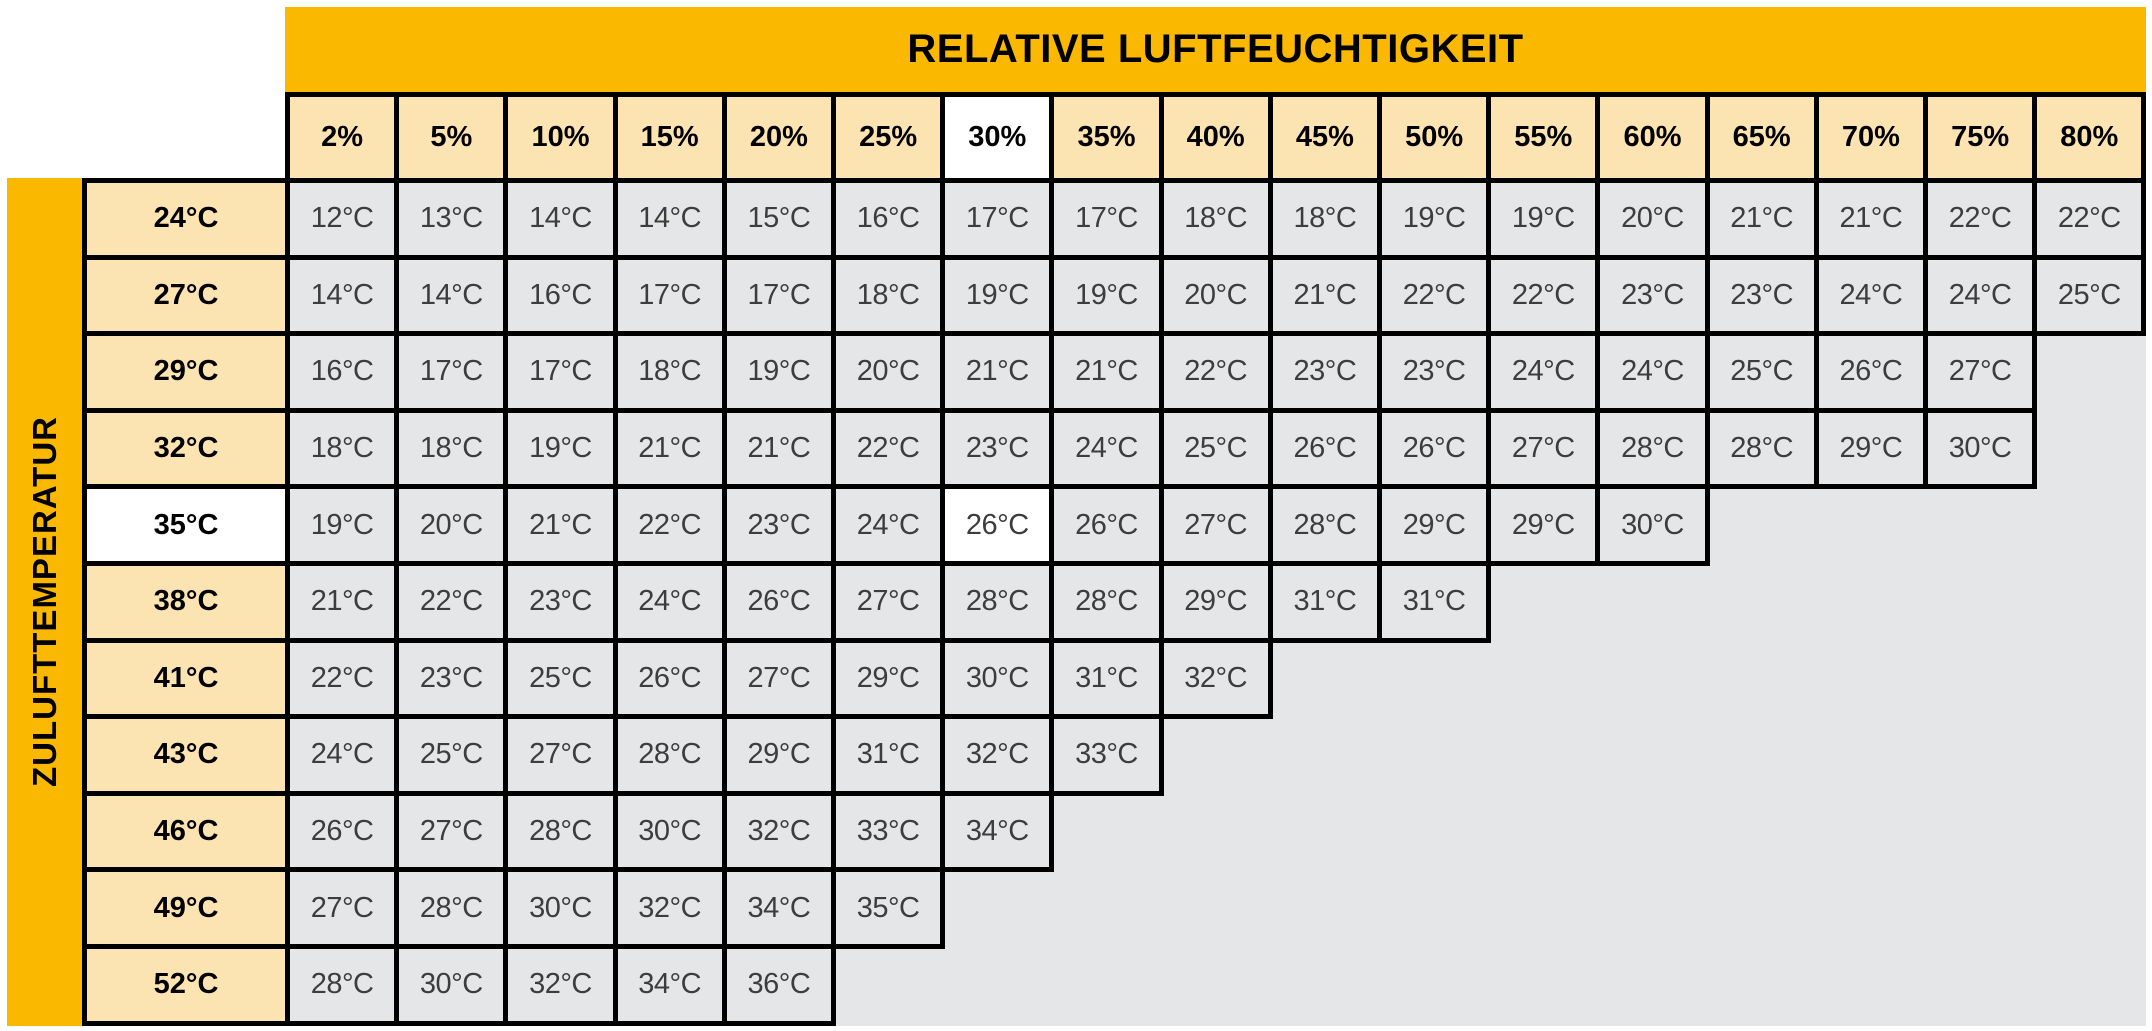 Image resolution: width=2152 pixels, height=1031 pixels. What do you see at coordinates (186, 908) in the screenshot?
I see `row-header-cell: 49°C` at bounding box center [186, 908].